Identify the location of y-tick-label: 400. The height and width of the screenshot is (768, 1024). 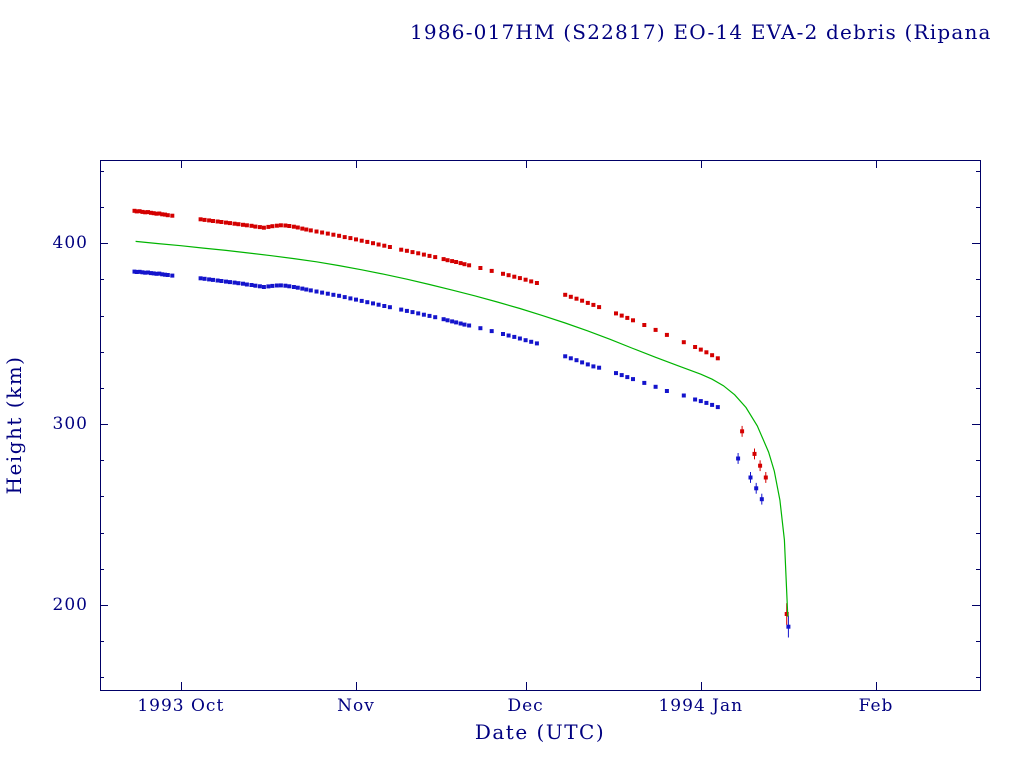
(70, 243).